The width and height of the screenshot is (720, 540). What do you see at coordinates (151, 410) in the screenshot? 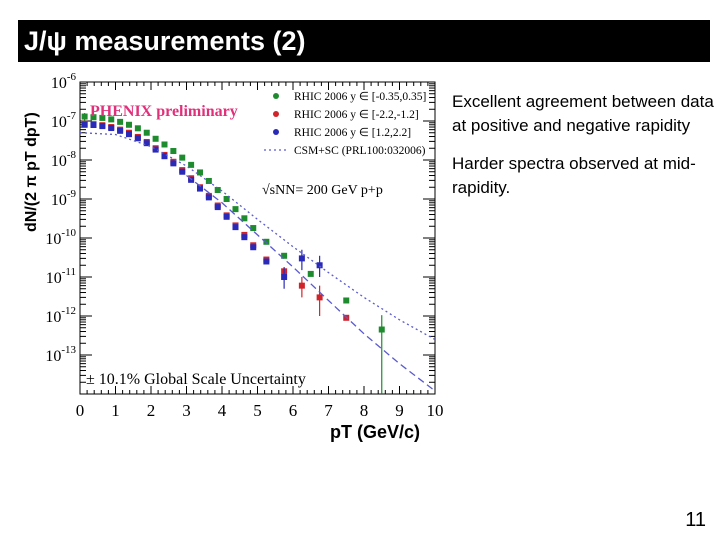
I see `x-tick-label: 2` at bounding box center [151, 410].